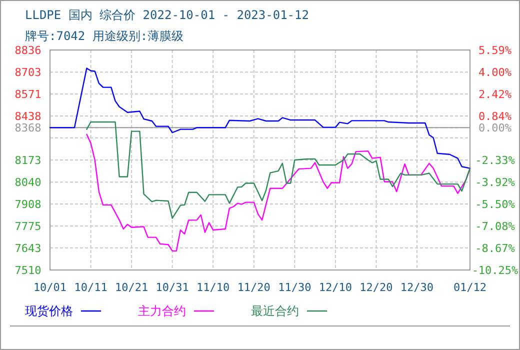 The height and width of the screenshot is (350, 520). I want to click on x-tick-label: 10/21, so click(131, 287).